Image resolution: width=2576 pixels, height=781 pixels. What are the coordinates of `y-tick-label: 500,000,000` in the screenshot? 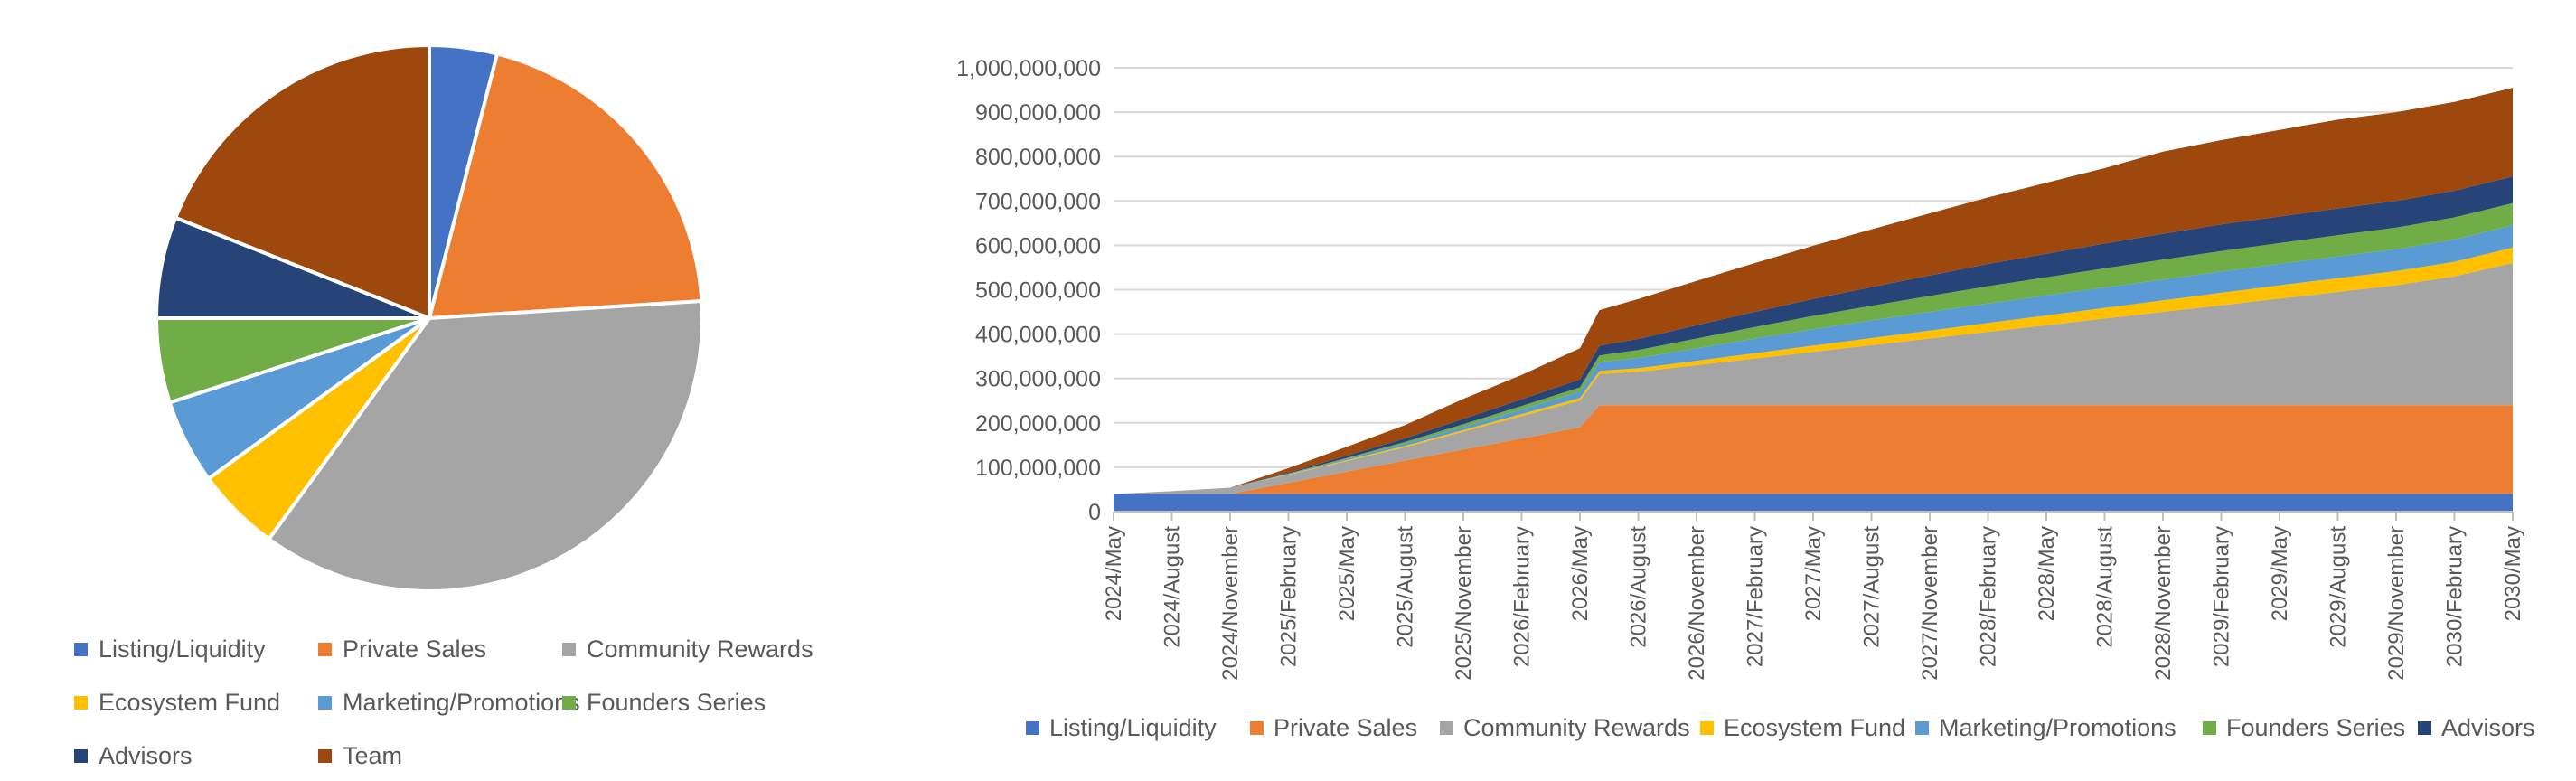 It's located at (1038, 291).